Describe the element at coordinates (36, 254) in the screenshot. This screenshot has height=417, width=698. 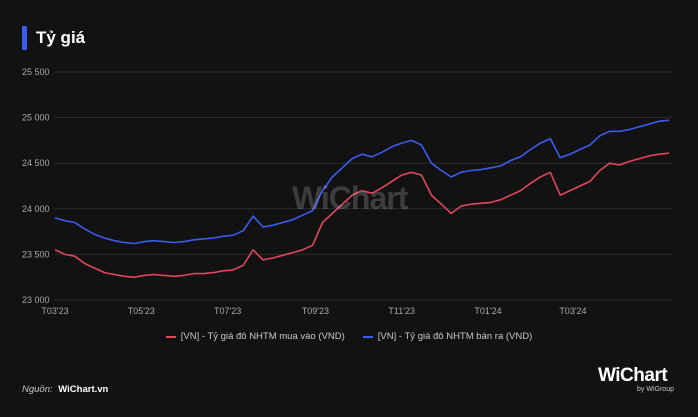
I see `y-tick-label: 23 500` at that location.